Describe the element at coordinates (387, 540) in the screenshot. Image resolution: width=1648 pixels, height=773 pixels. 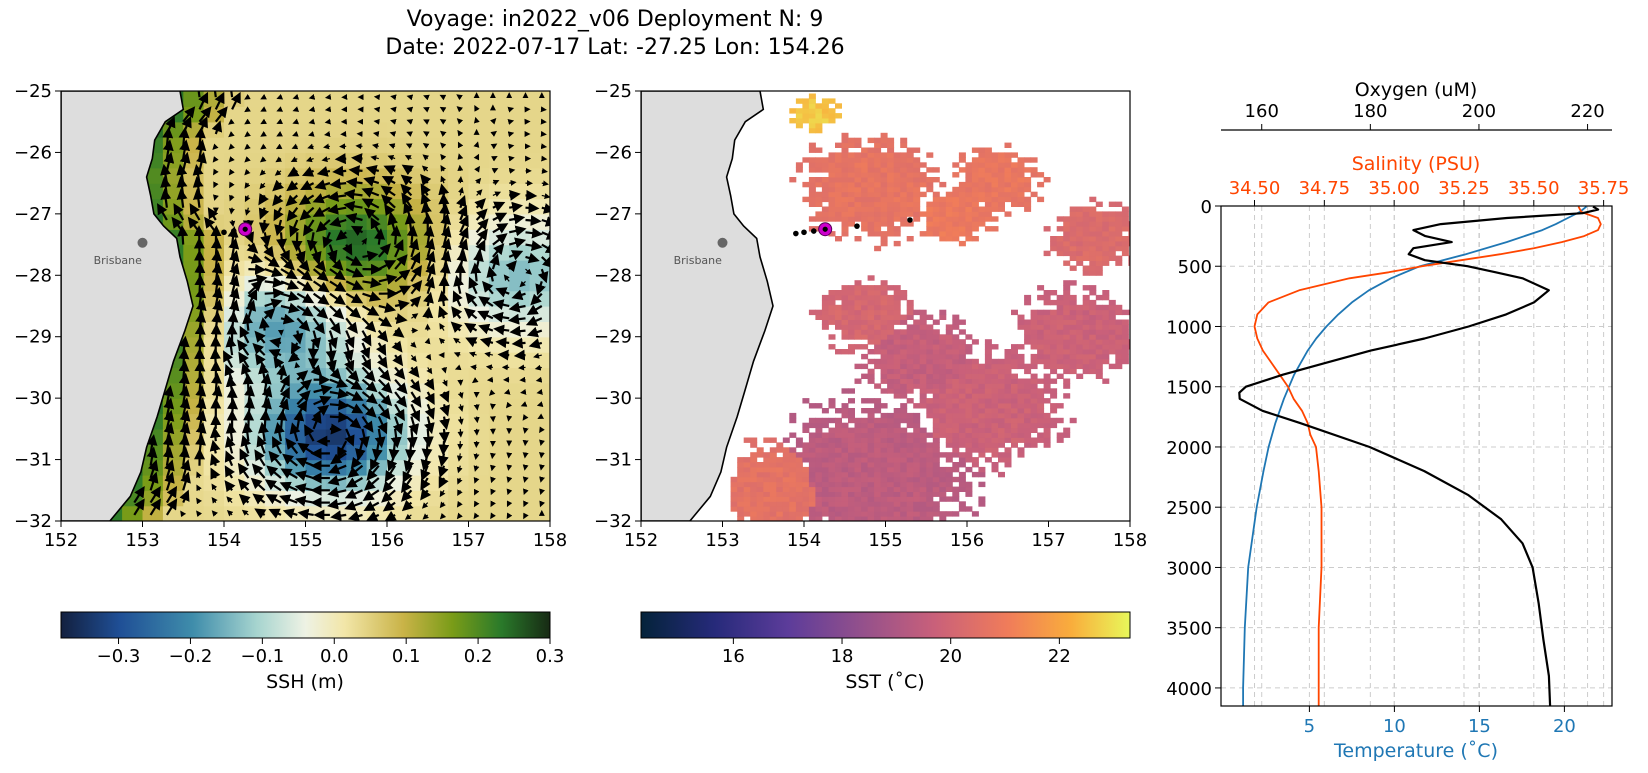
I see `ssh-xtick-label: 156` at that location.